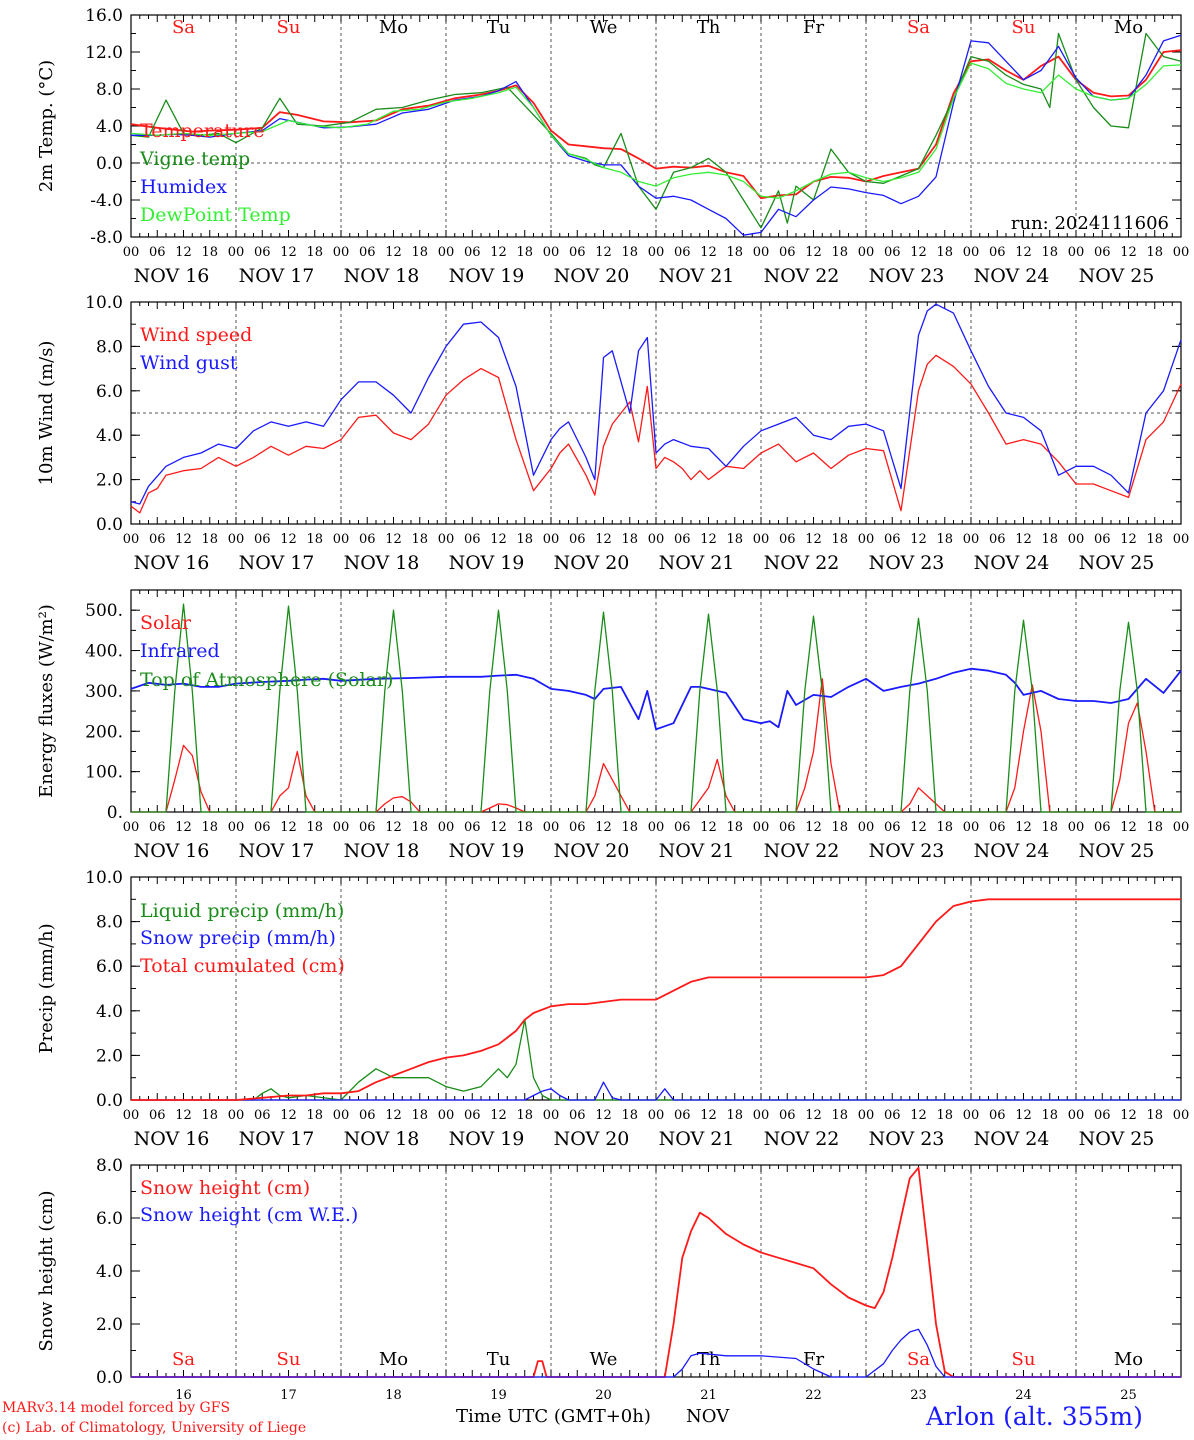 The height and width of the screenshot is (1440, 1194). What do you see at coordinates (1117, 851) in the screenshot?
I see `date-label: NOV 25` at bounding box center [1117, 851].